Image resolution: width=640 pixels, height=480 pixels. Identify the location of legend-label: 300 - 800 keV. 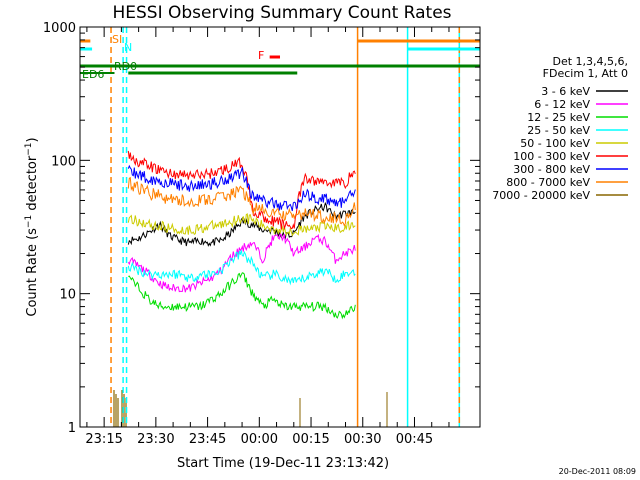
(551, 169).